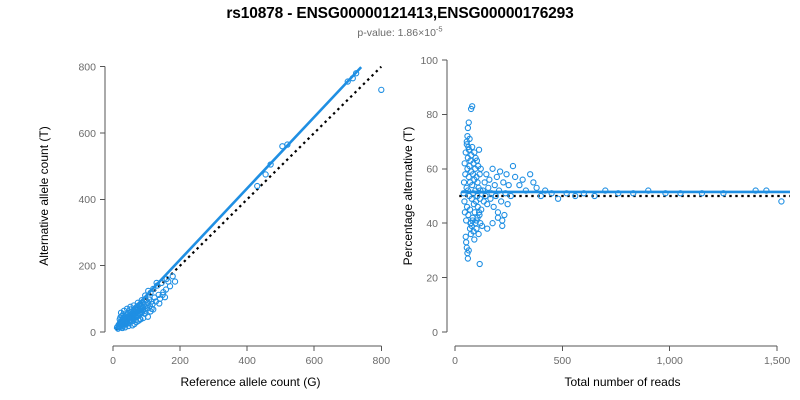 This screenshot has width=800, height=400. I want to click on x-axis-title: Reference allele count (G), so click(250, 382).